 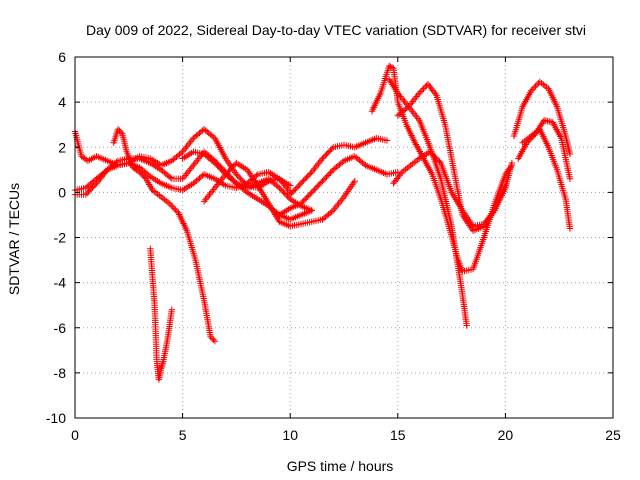 What do you see at coordinates (183, 435) in the screenshot?
I see `x-tick-label: 5` at bounding box center [183, 435].